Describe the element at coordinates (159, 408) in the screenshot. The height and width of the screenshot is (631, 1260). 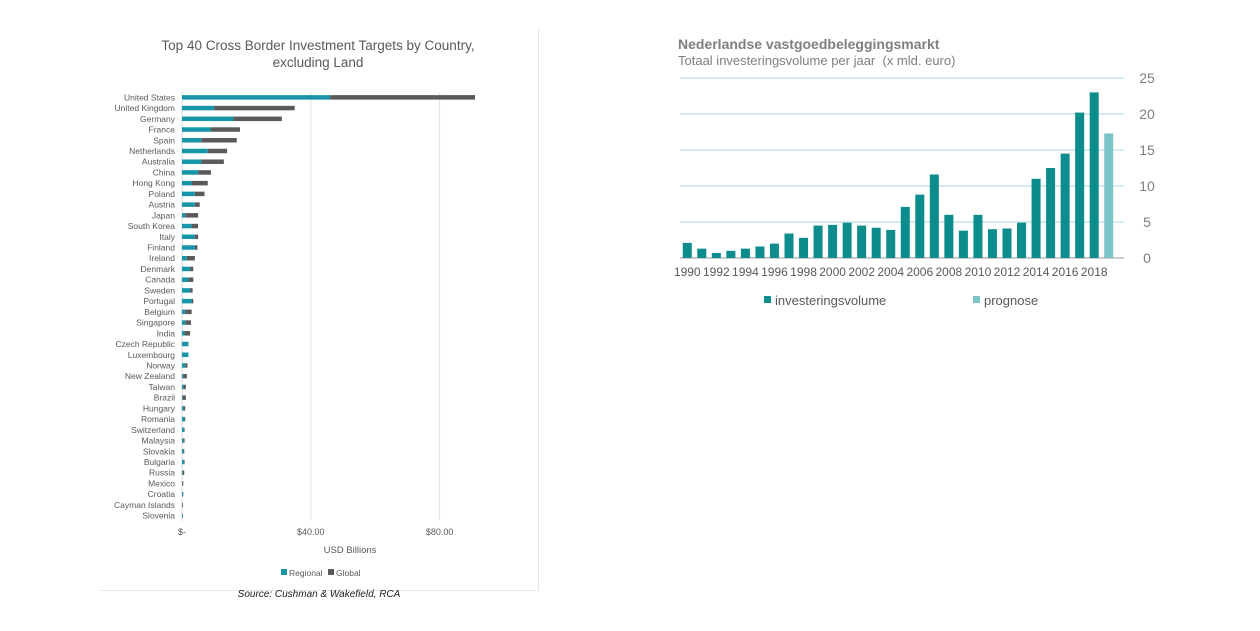
I see `category-label-hungary: Hungary` at that location.